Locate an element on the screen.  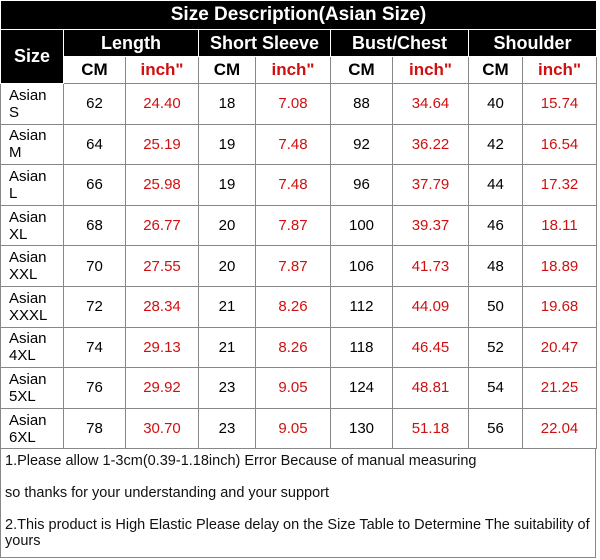
size-cell: Asian M is located at coordinates (32, 144).